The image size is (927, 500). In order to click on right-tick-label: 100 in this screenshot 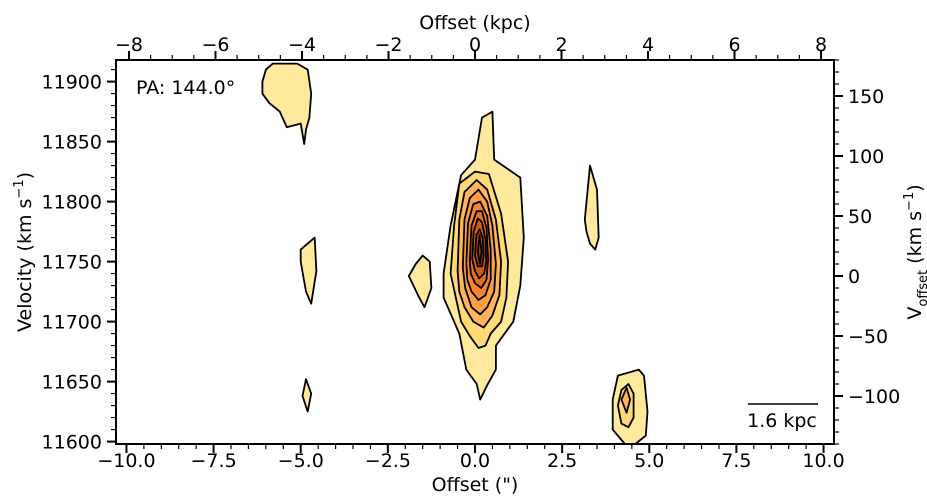, I will do `click(866, 157)`.